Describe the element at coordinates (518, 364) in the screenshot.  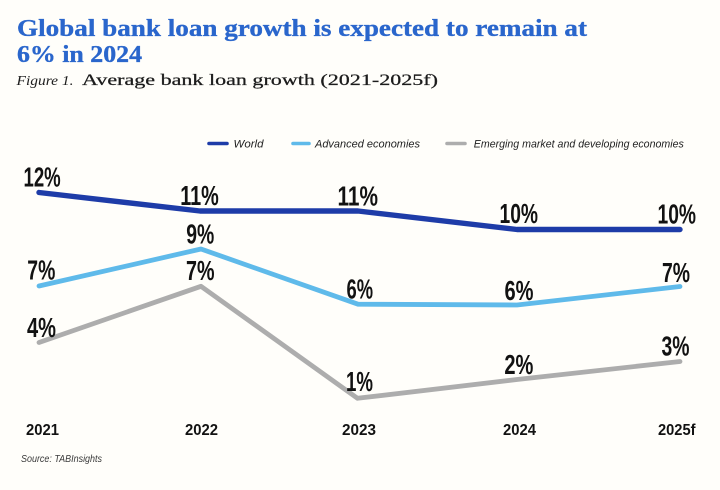
I see `svg-text: 2%` at that location.